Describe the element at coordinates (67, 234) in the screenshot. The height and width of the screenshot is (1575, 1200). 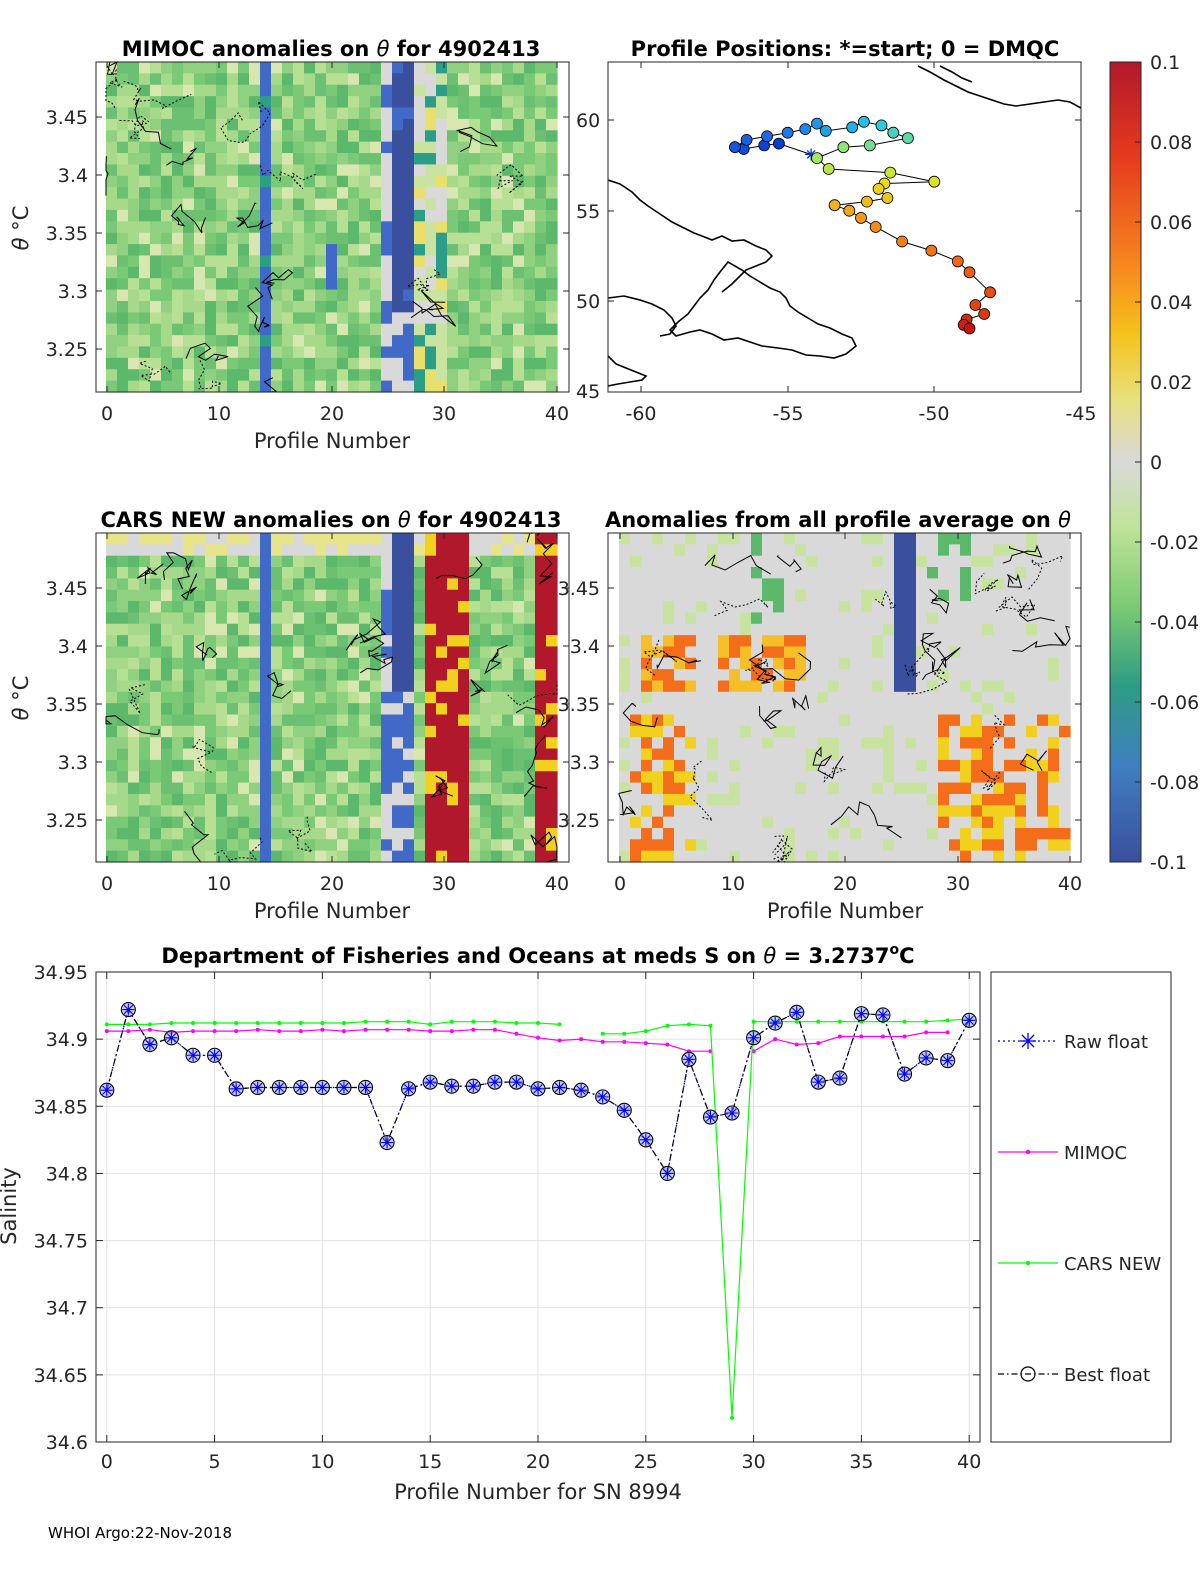
I see `mimoc-ytick: 3.35` at that location.